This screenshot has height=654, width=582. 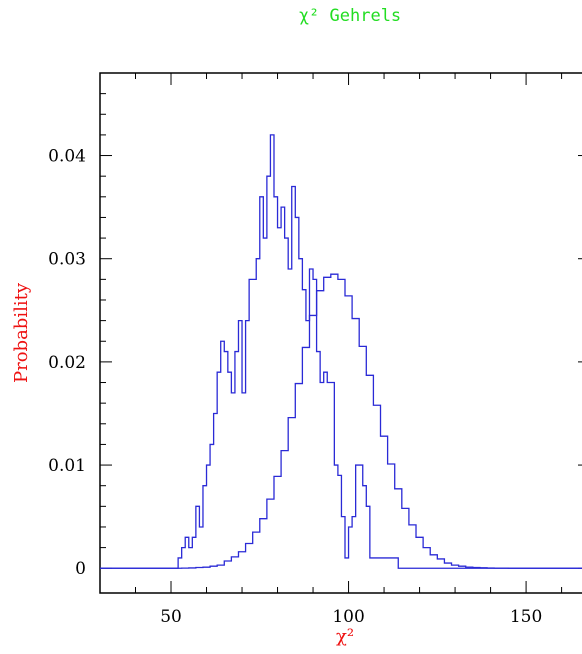 What do you see at coordinates (350, 16) in the screenshot?
I see `chart-title: χ² Gehrels` at bounding box center [350, 16].